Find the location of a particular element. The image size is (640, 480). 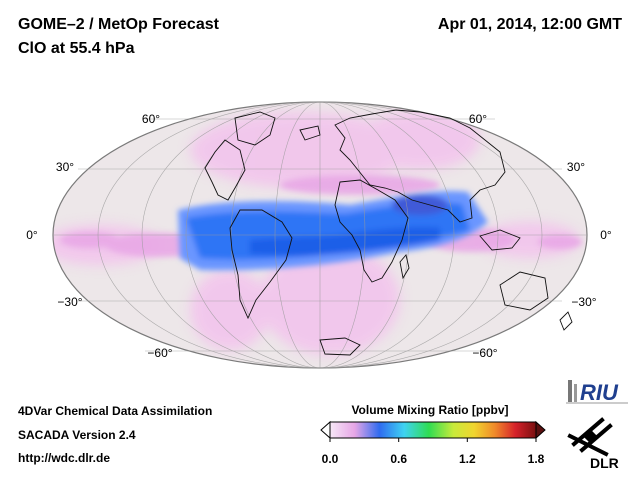

footer-url: http://wdc.dlr.de is located at coordinates (64, 458).